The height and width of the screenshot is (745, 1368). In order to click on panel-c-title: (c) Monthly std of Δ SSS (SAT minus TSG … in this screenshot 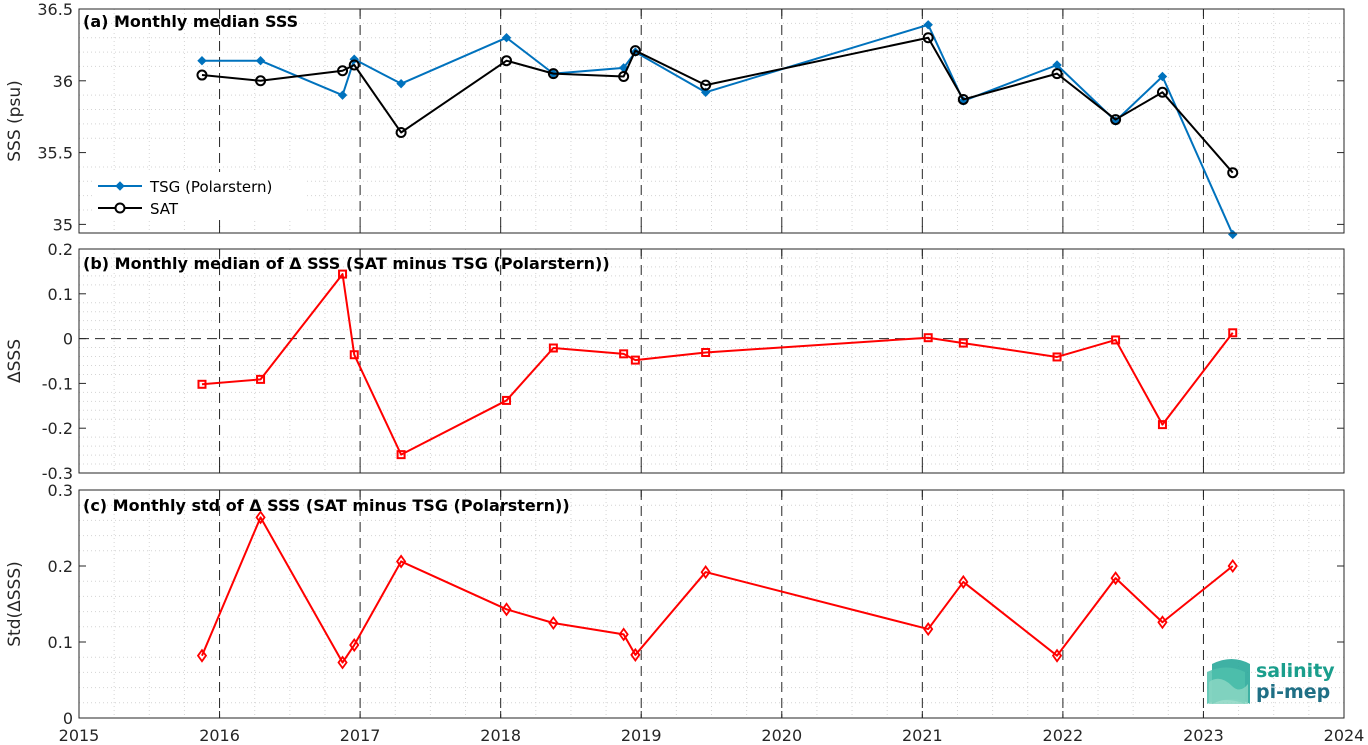, I will do `click(326, 505)`.